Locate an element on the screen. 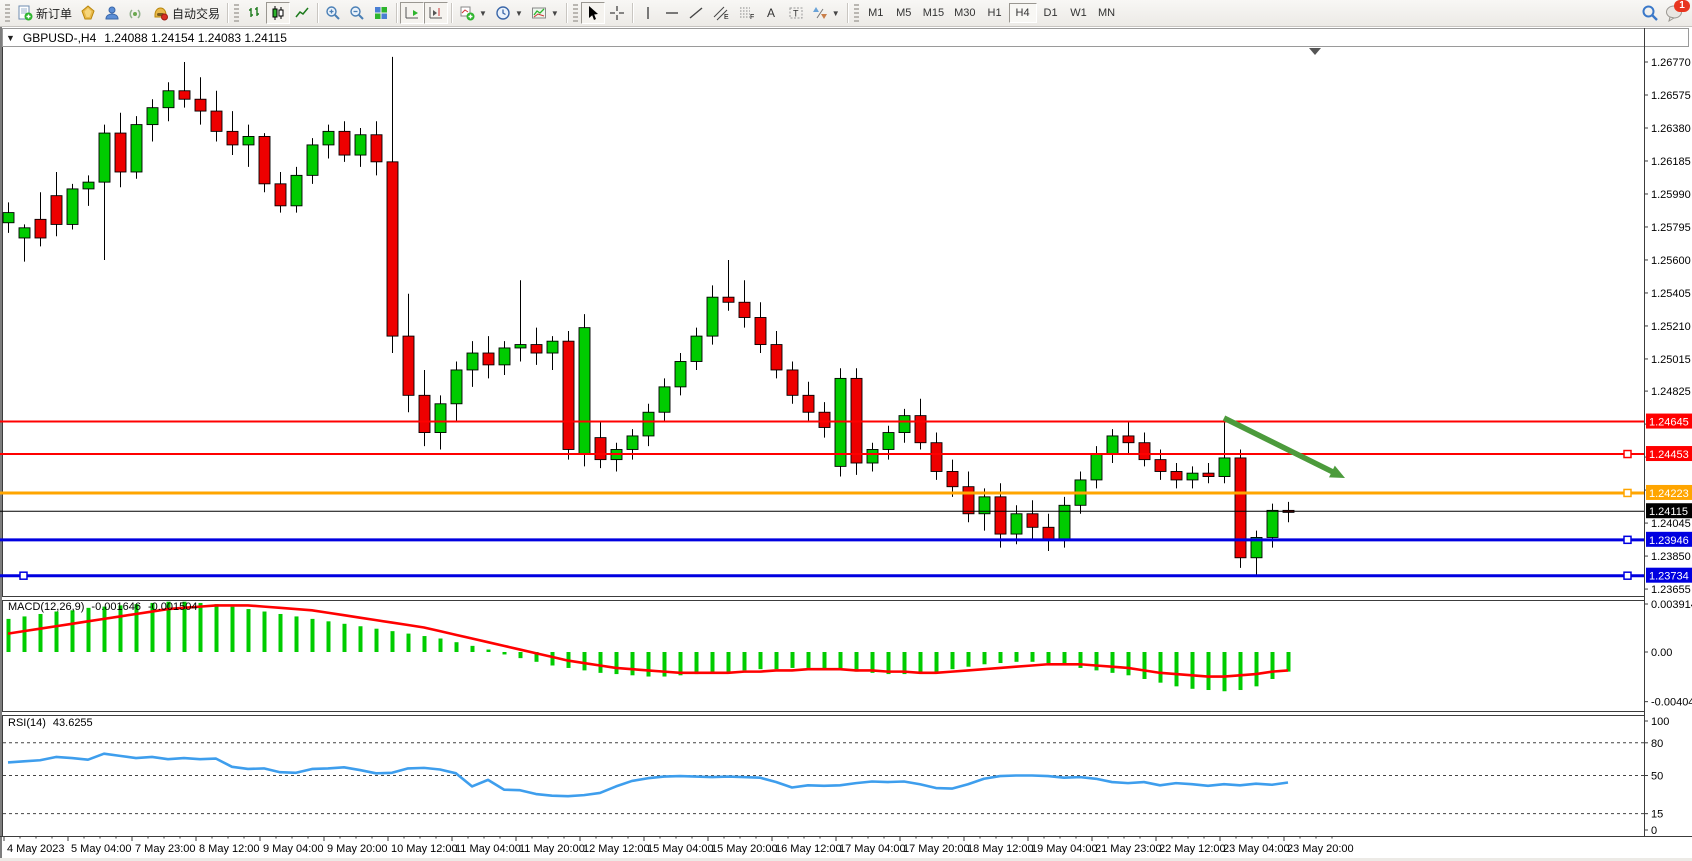 Image resolution: width=1692 pixels, height=861 pixels. fibonacci-button: F is located at coordinates (747, 13).